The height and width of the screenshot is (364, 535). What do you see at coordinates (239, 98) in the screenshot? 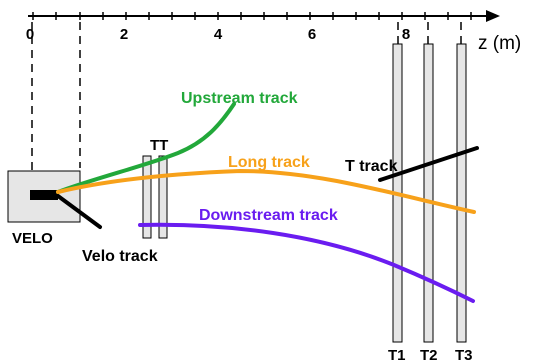
I see `upstream-track-label: Upstream track` at bounding box center [239, 98].